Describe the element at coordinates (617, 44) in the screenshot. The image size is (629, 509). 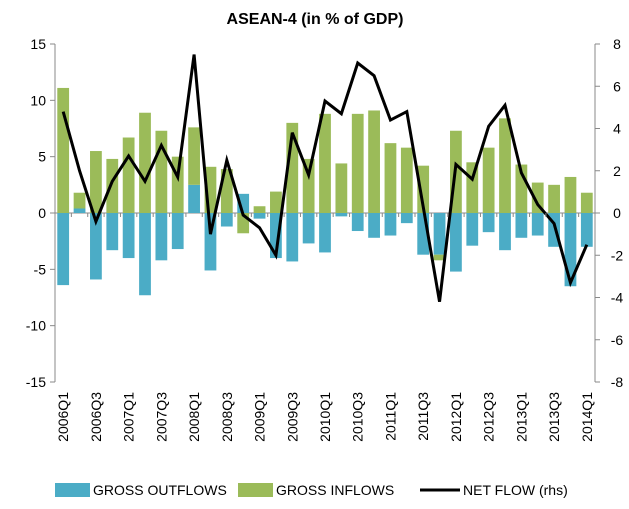
I see `y2-tick-label: 8` at that location.